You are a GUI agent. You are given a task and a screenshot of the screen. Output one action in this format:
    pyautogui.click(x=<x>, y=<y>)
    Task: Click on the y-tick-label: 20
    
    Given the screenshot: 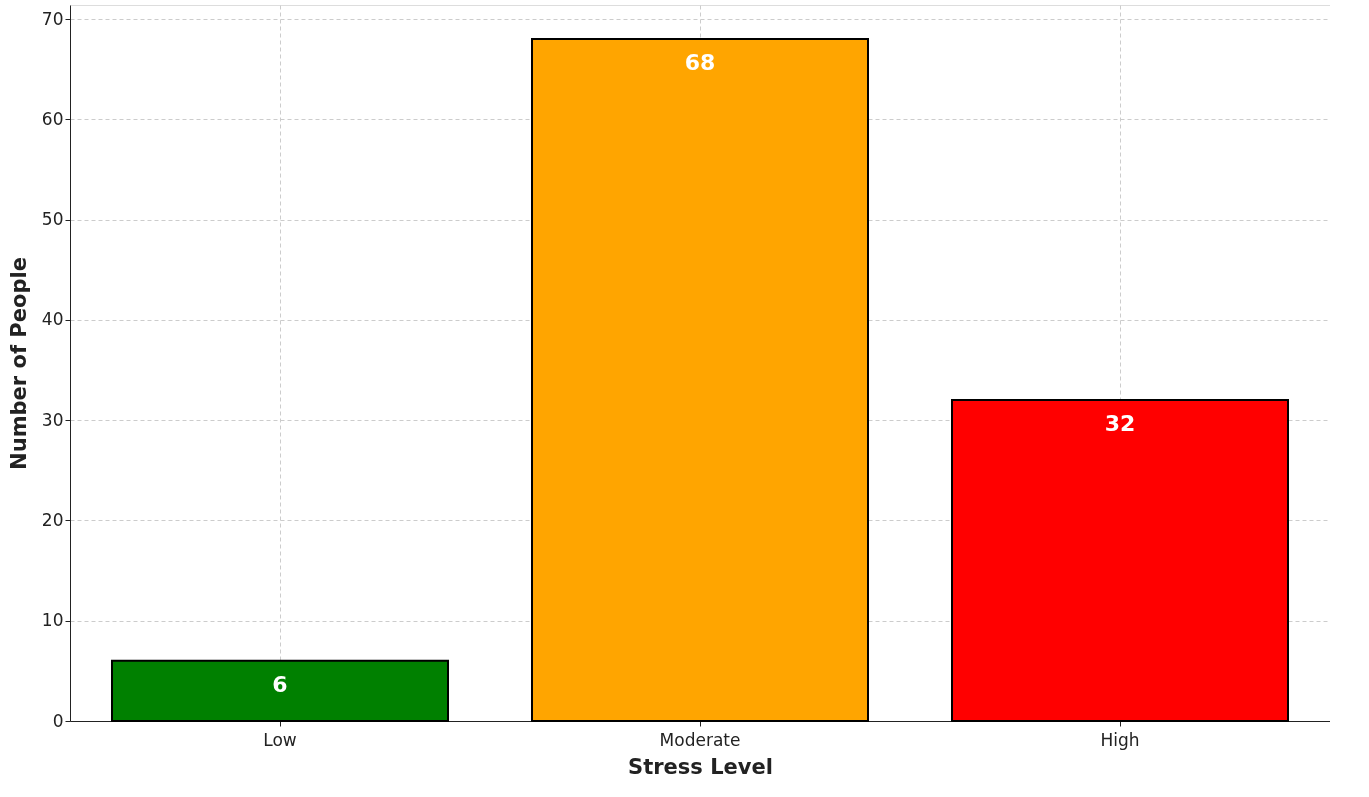 What is the action you would take?
    pyautogui.click(x=52, y=519)
    